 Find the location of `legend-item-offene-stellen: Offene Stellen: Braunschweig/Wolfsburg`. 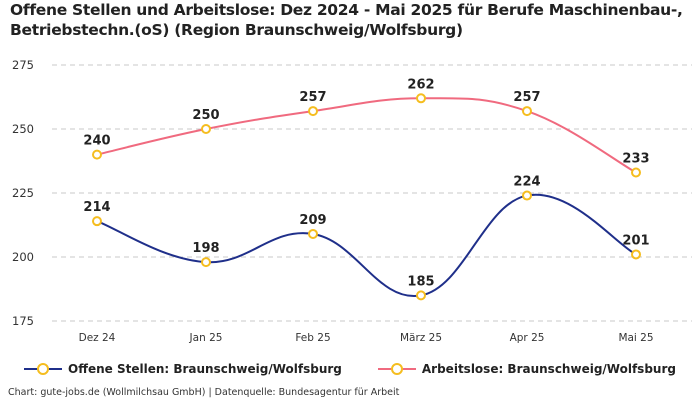

legend-item-offene-stellen: Offene Stellen: Braunschweig/Wolfsburg is located at coordinates (183, 369).